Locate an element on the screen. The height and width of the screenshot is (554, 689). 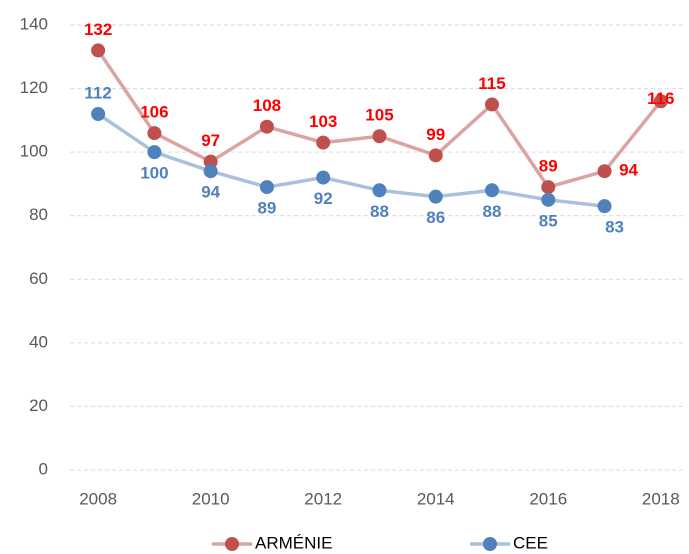
data-label: 83 is located at coordinates (614, 227).